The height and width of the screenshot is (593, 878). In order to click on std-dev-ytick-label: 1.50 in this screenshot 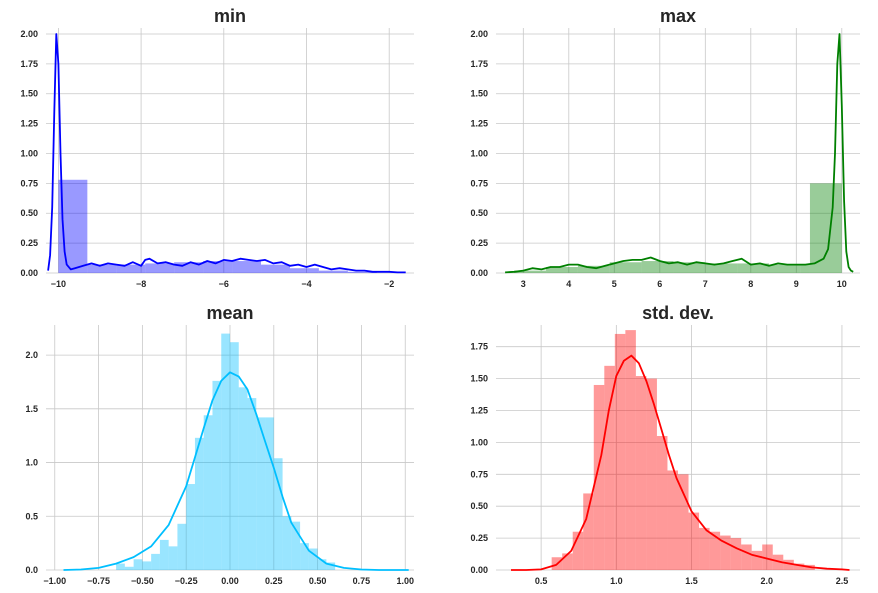, I will do `click(479, 379)`.